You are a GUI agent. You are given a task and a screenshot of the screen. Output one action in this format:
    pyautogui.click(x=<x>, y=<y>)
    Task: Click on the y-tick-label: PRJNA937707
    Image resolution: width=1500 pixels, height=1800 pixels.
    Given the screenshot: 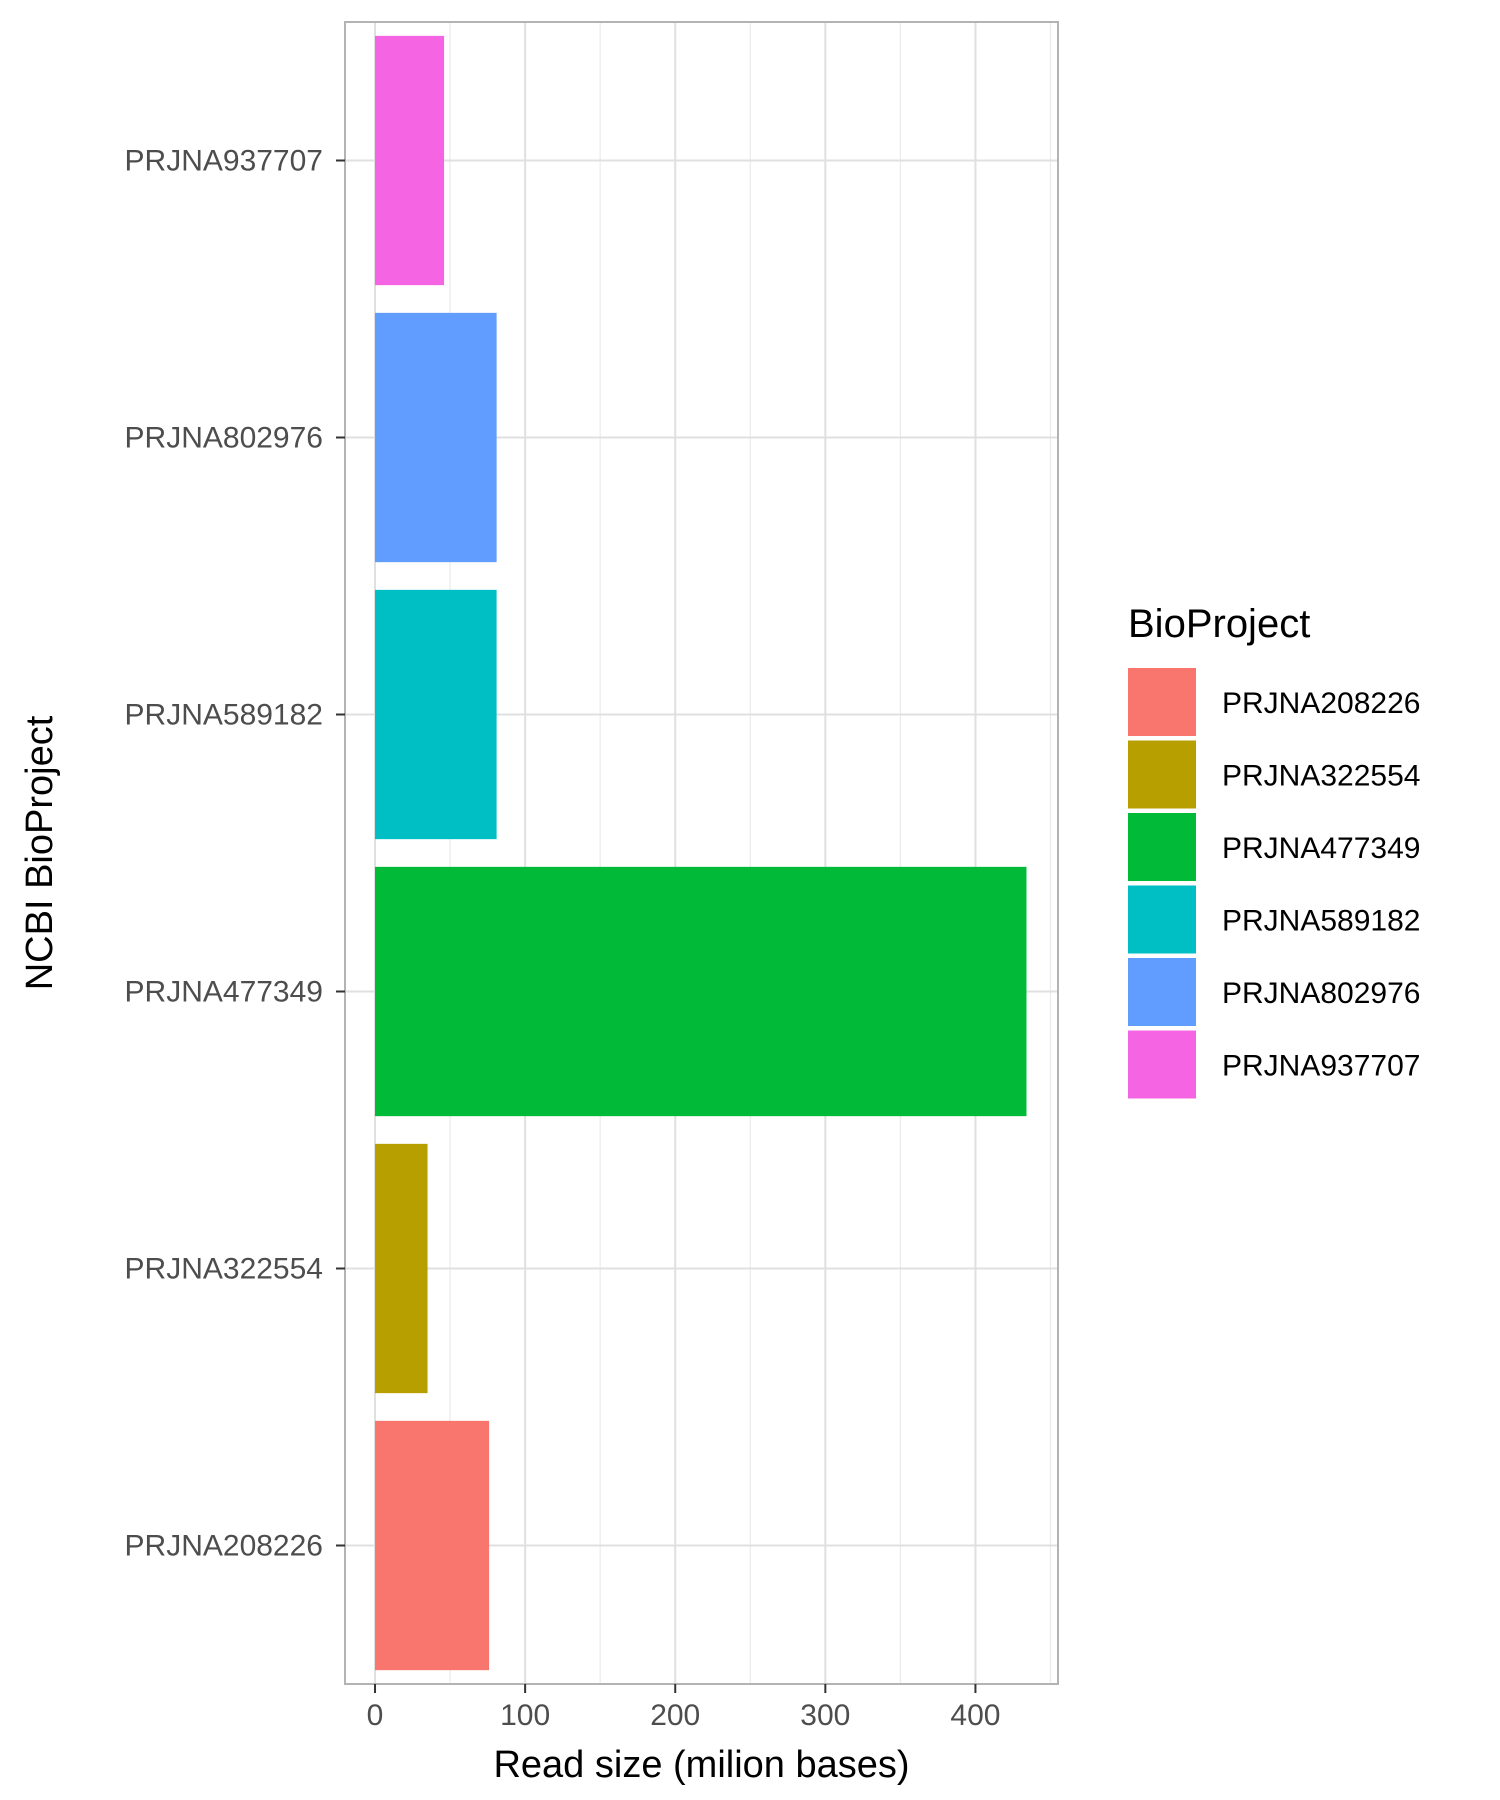 What is the action you would take?
    pyautogui.click(x=224, y=161)
    